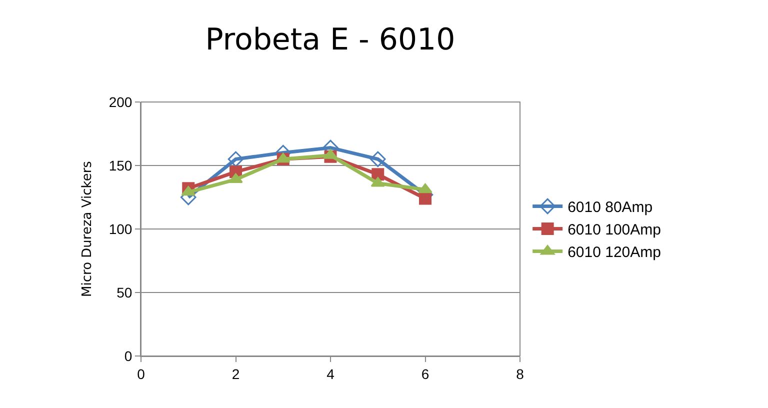  I want to click on x-tick-label: 0, so click(141, 374).